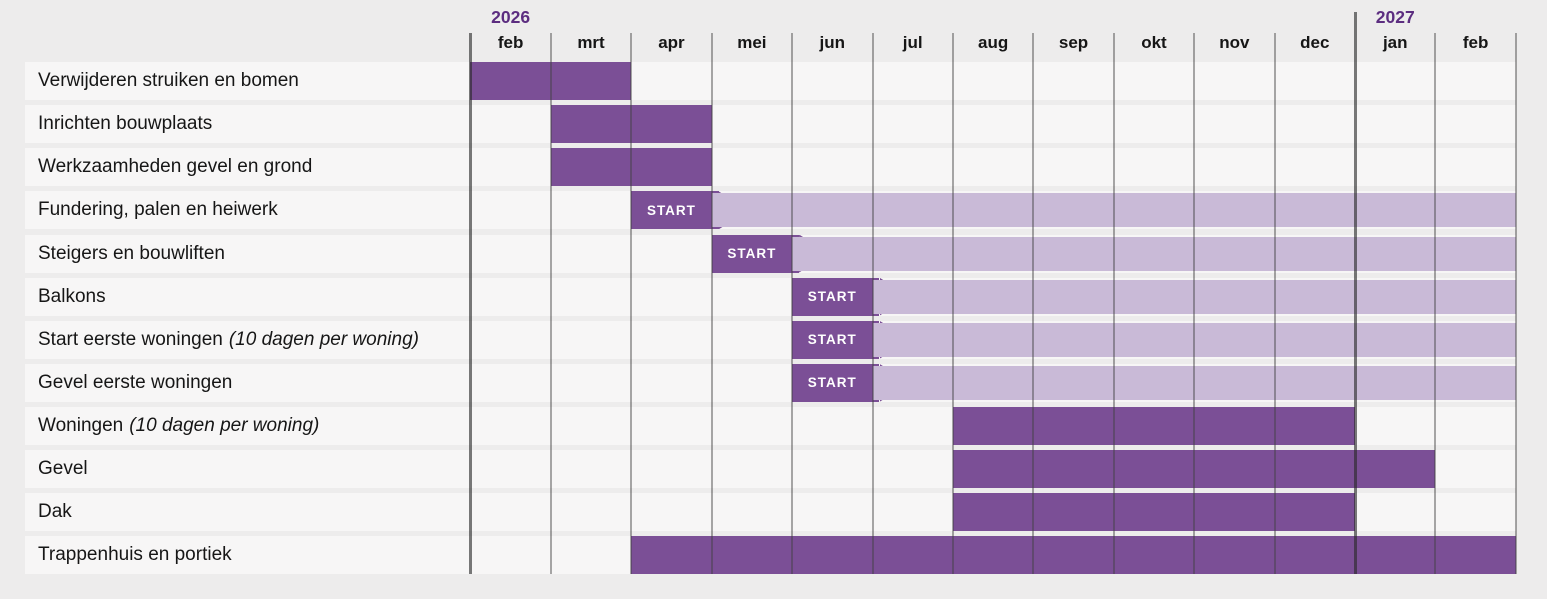 This screenshot has width=1547, height=599. Describe the element at coordinates (1073, 42) in the screenshot. I see `month-label: sep` at that location.